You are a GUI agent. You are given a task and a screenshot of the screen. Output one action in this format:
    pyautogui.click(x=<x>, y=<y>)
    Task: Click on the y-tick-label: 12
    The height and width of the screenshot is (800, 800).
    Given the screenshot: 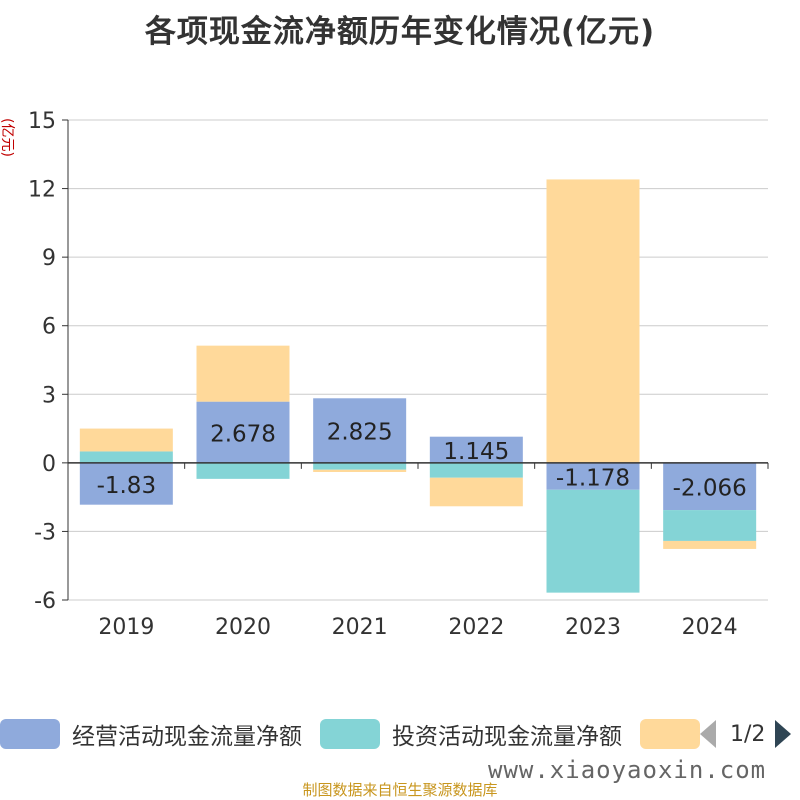 What is the action you would take?
    pyautogui.click(x=42, y=190)
    